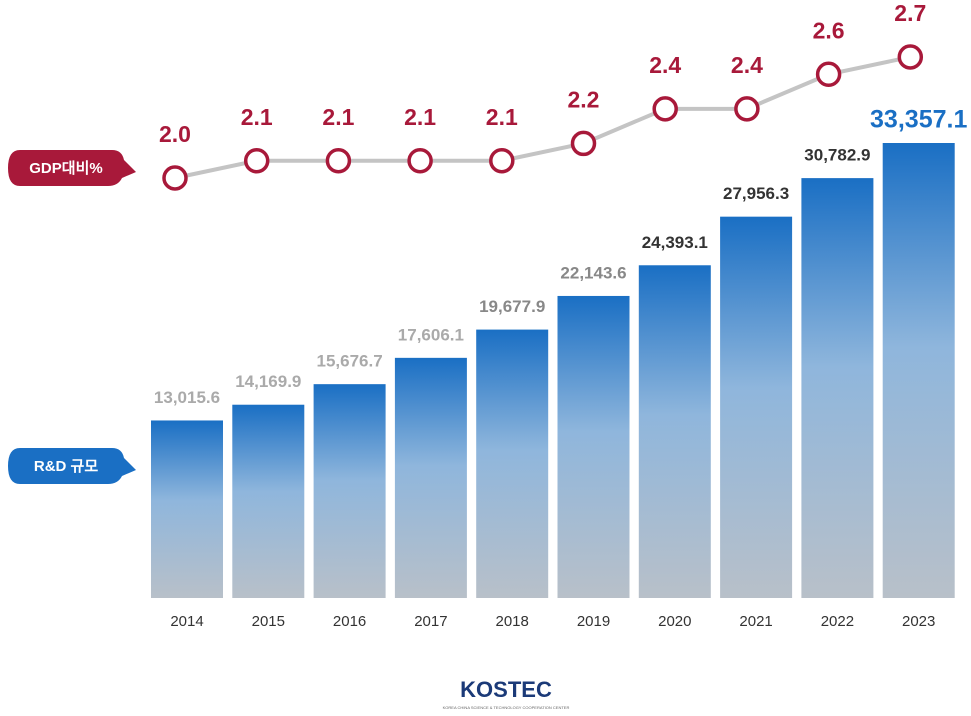 This screenshot has height=716, width=971. I want to click on value-label: 14,169.9, so click(268, 381).